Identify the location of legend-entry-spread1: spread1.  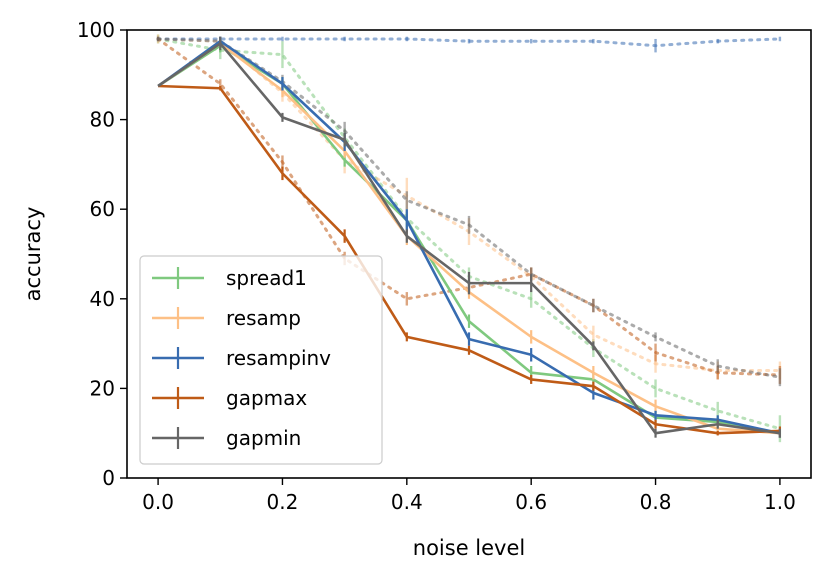
(229, 278).